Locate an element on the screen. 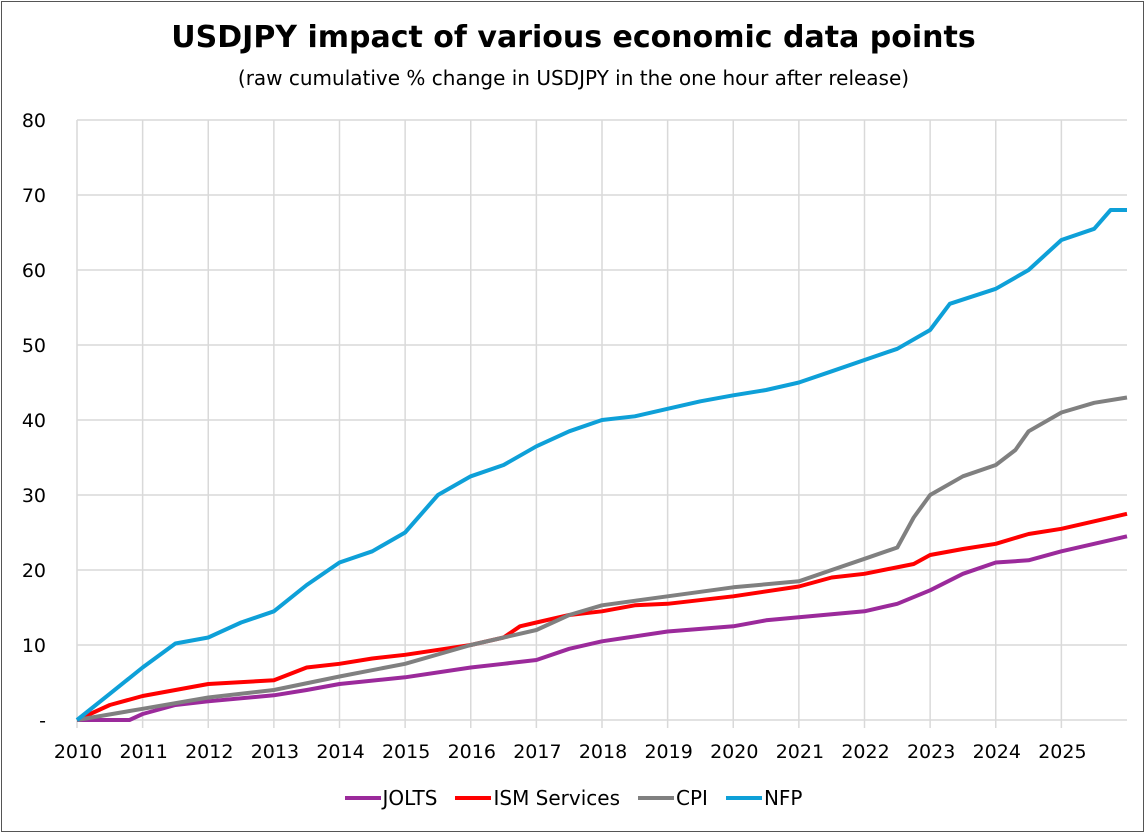  legend-item: NFP is located at coordinates (764, 798).